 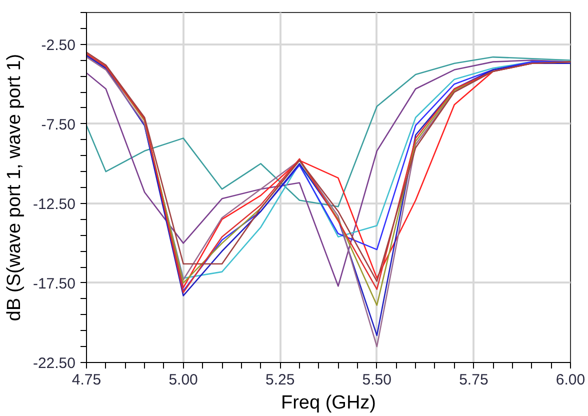 What do you see at coordinates (58, 45) in the screenshot?
I see `y-tick-label: -2.50` at bounding box center [58, 45].